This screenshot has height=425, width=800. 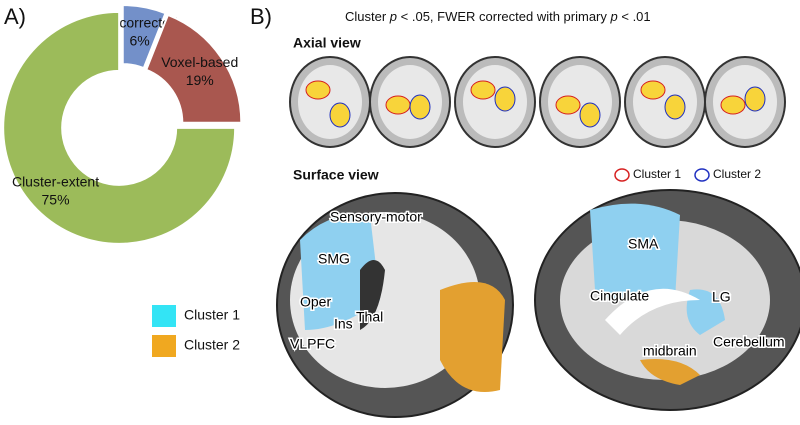 I want to click on category: Voxel-based, so click(x=199, y=62).